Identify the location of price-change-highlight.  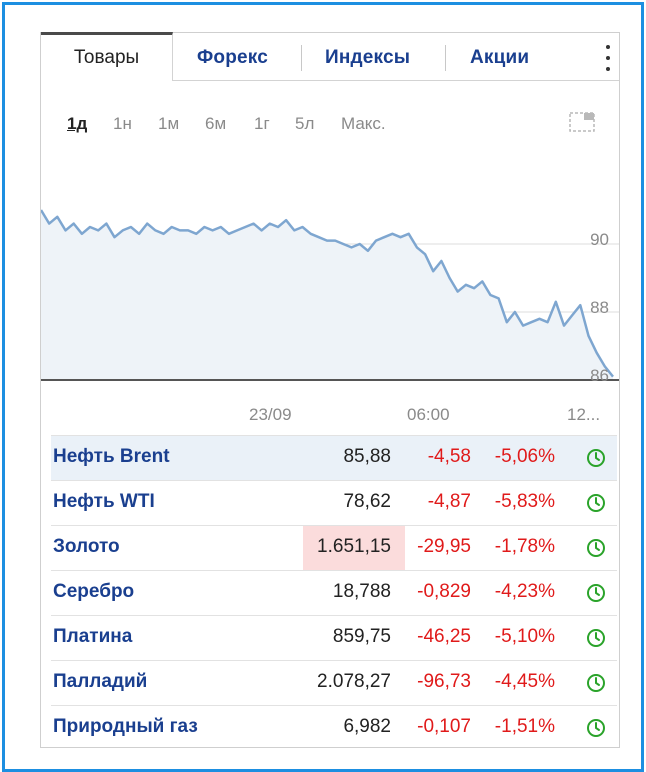
(354, 548).